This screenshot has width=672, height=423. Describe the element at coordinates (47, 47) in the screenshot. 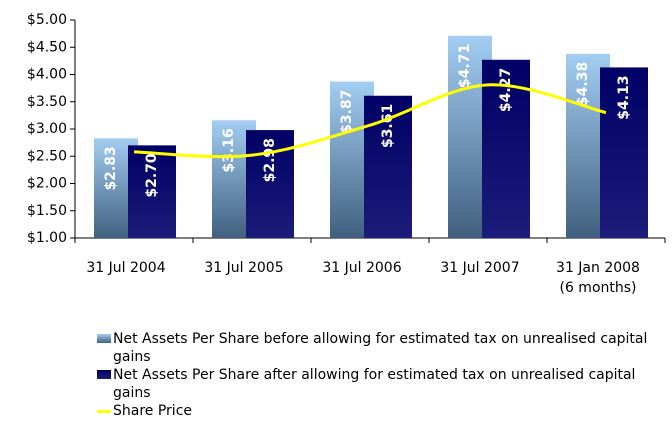

I see `y-tick-label: $4.50` at that location.